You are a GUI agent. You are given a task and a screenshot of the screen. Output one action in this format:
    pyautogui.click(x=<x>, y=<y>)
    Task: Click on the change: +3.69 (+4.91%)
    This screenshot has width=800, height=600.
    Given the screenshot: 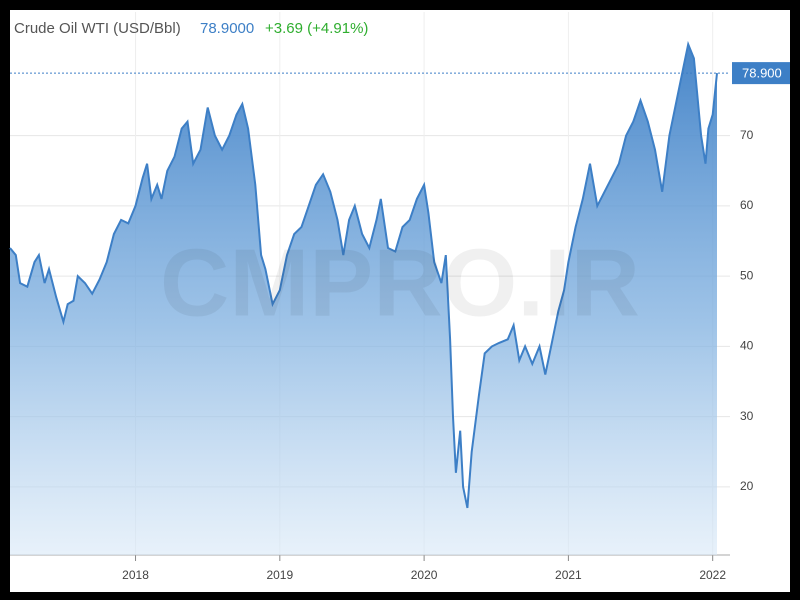 What is the action you would take?
    pyautogui.click(x=316, y=28)
    